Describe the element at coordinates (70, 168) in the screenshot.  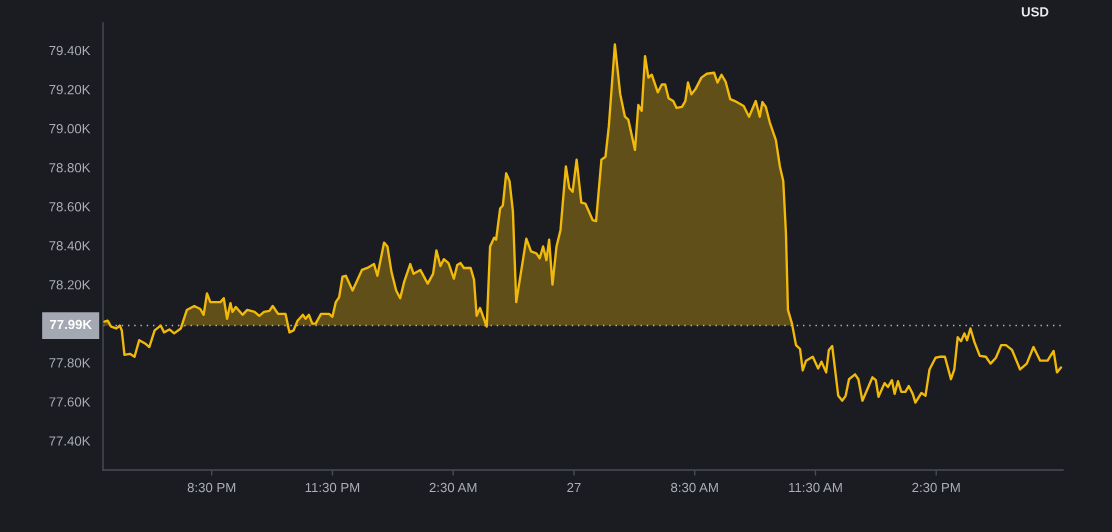
I see `y-tick-label: 78.80K` at that location.